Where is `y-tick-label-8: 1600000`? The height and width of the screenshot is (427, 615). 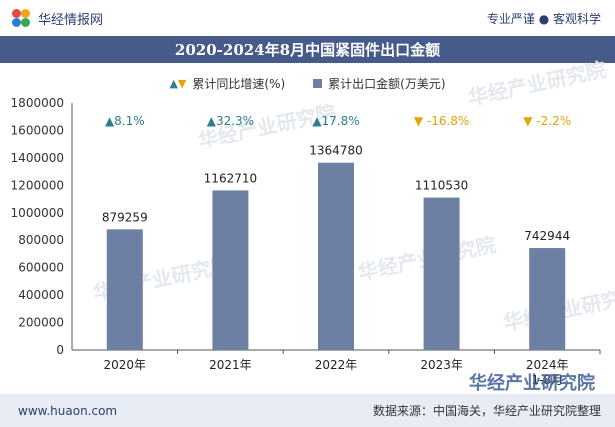 y-tick-label-8: 1600000 is located at coordinates (37, 130).